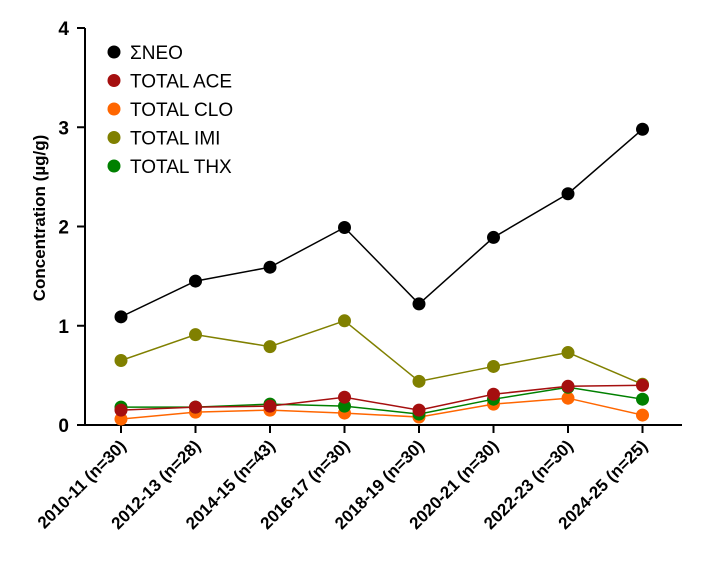 The height and width of the screenshot is (574, 702). I want to click on legend: ΣNEO TOTAL ACE TOTAL CLO TOTAL IMI TOTAL THX, so click(170, 110).